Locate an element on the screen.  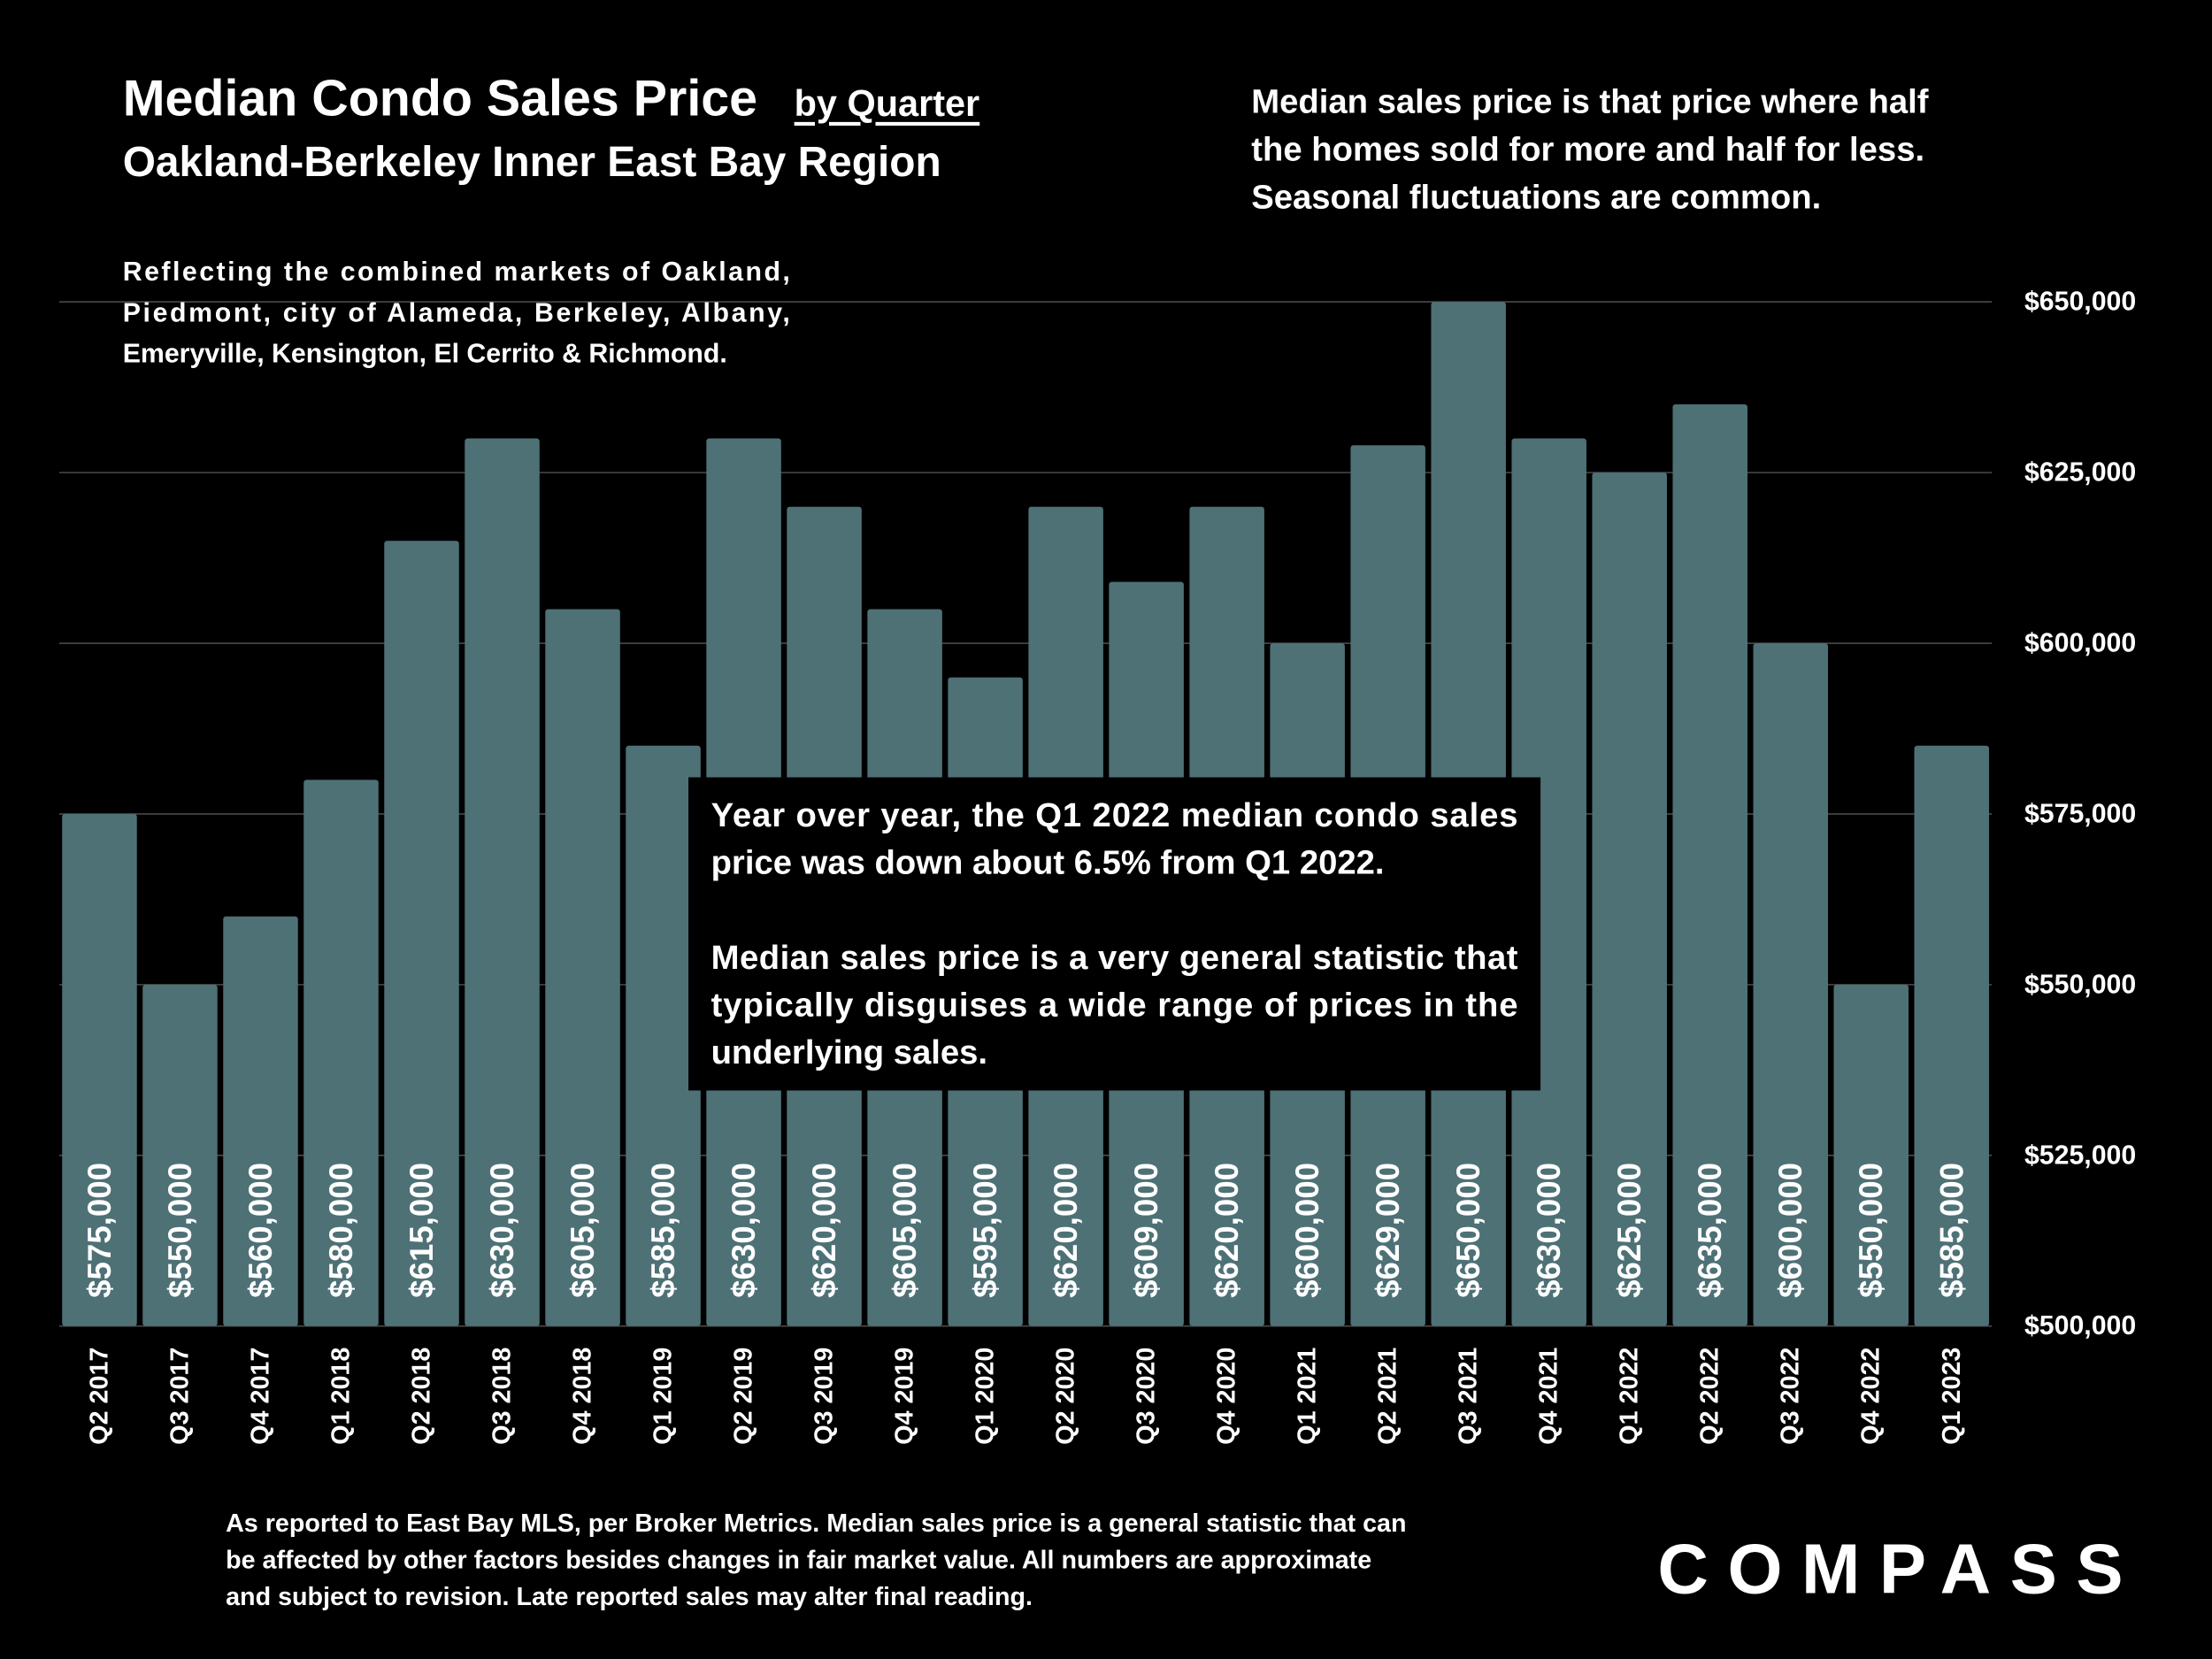
value-label: $615,000 is located at coordinates (422, 1230).